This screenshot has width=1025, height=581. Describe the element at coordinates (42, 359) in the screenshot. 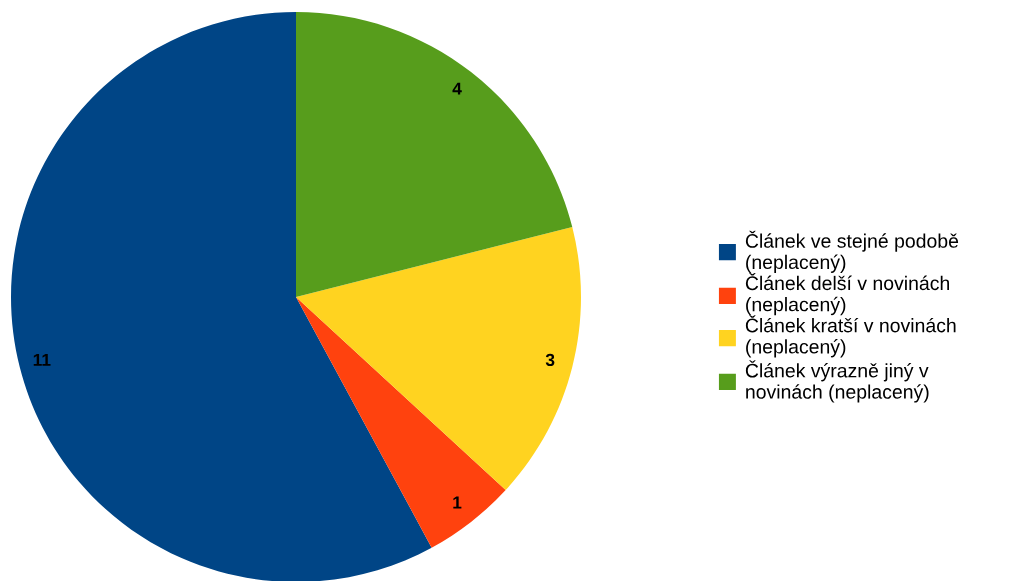

I see `data-label: 11` at that location.